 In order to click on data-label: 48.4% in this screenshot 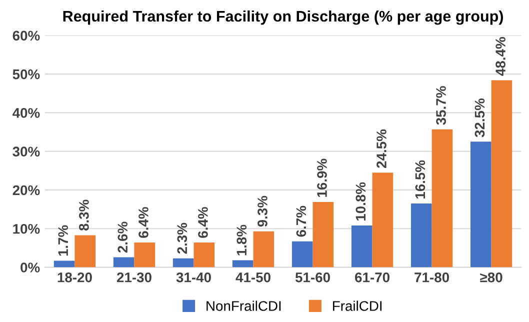, I will do `click(501, 56)`.